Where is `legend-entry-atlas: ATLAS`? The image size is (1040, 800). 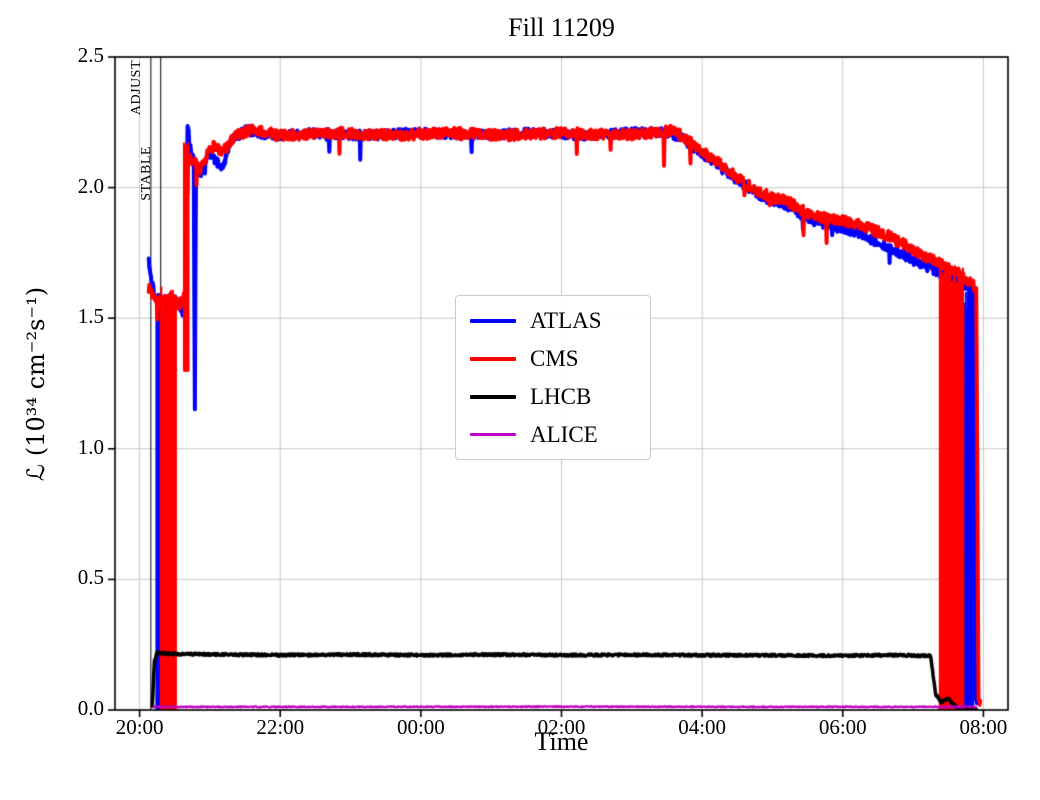
legend-entry-atlas: ATLAS is located at coordinates (551, 320).